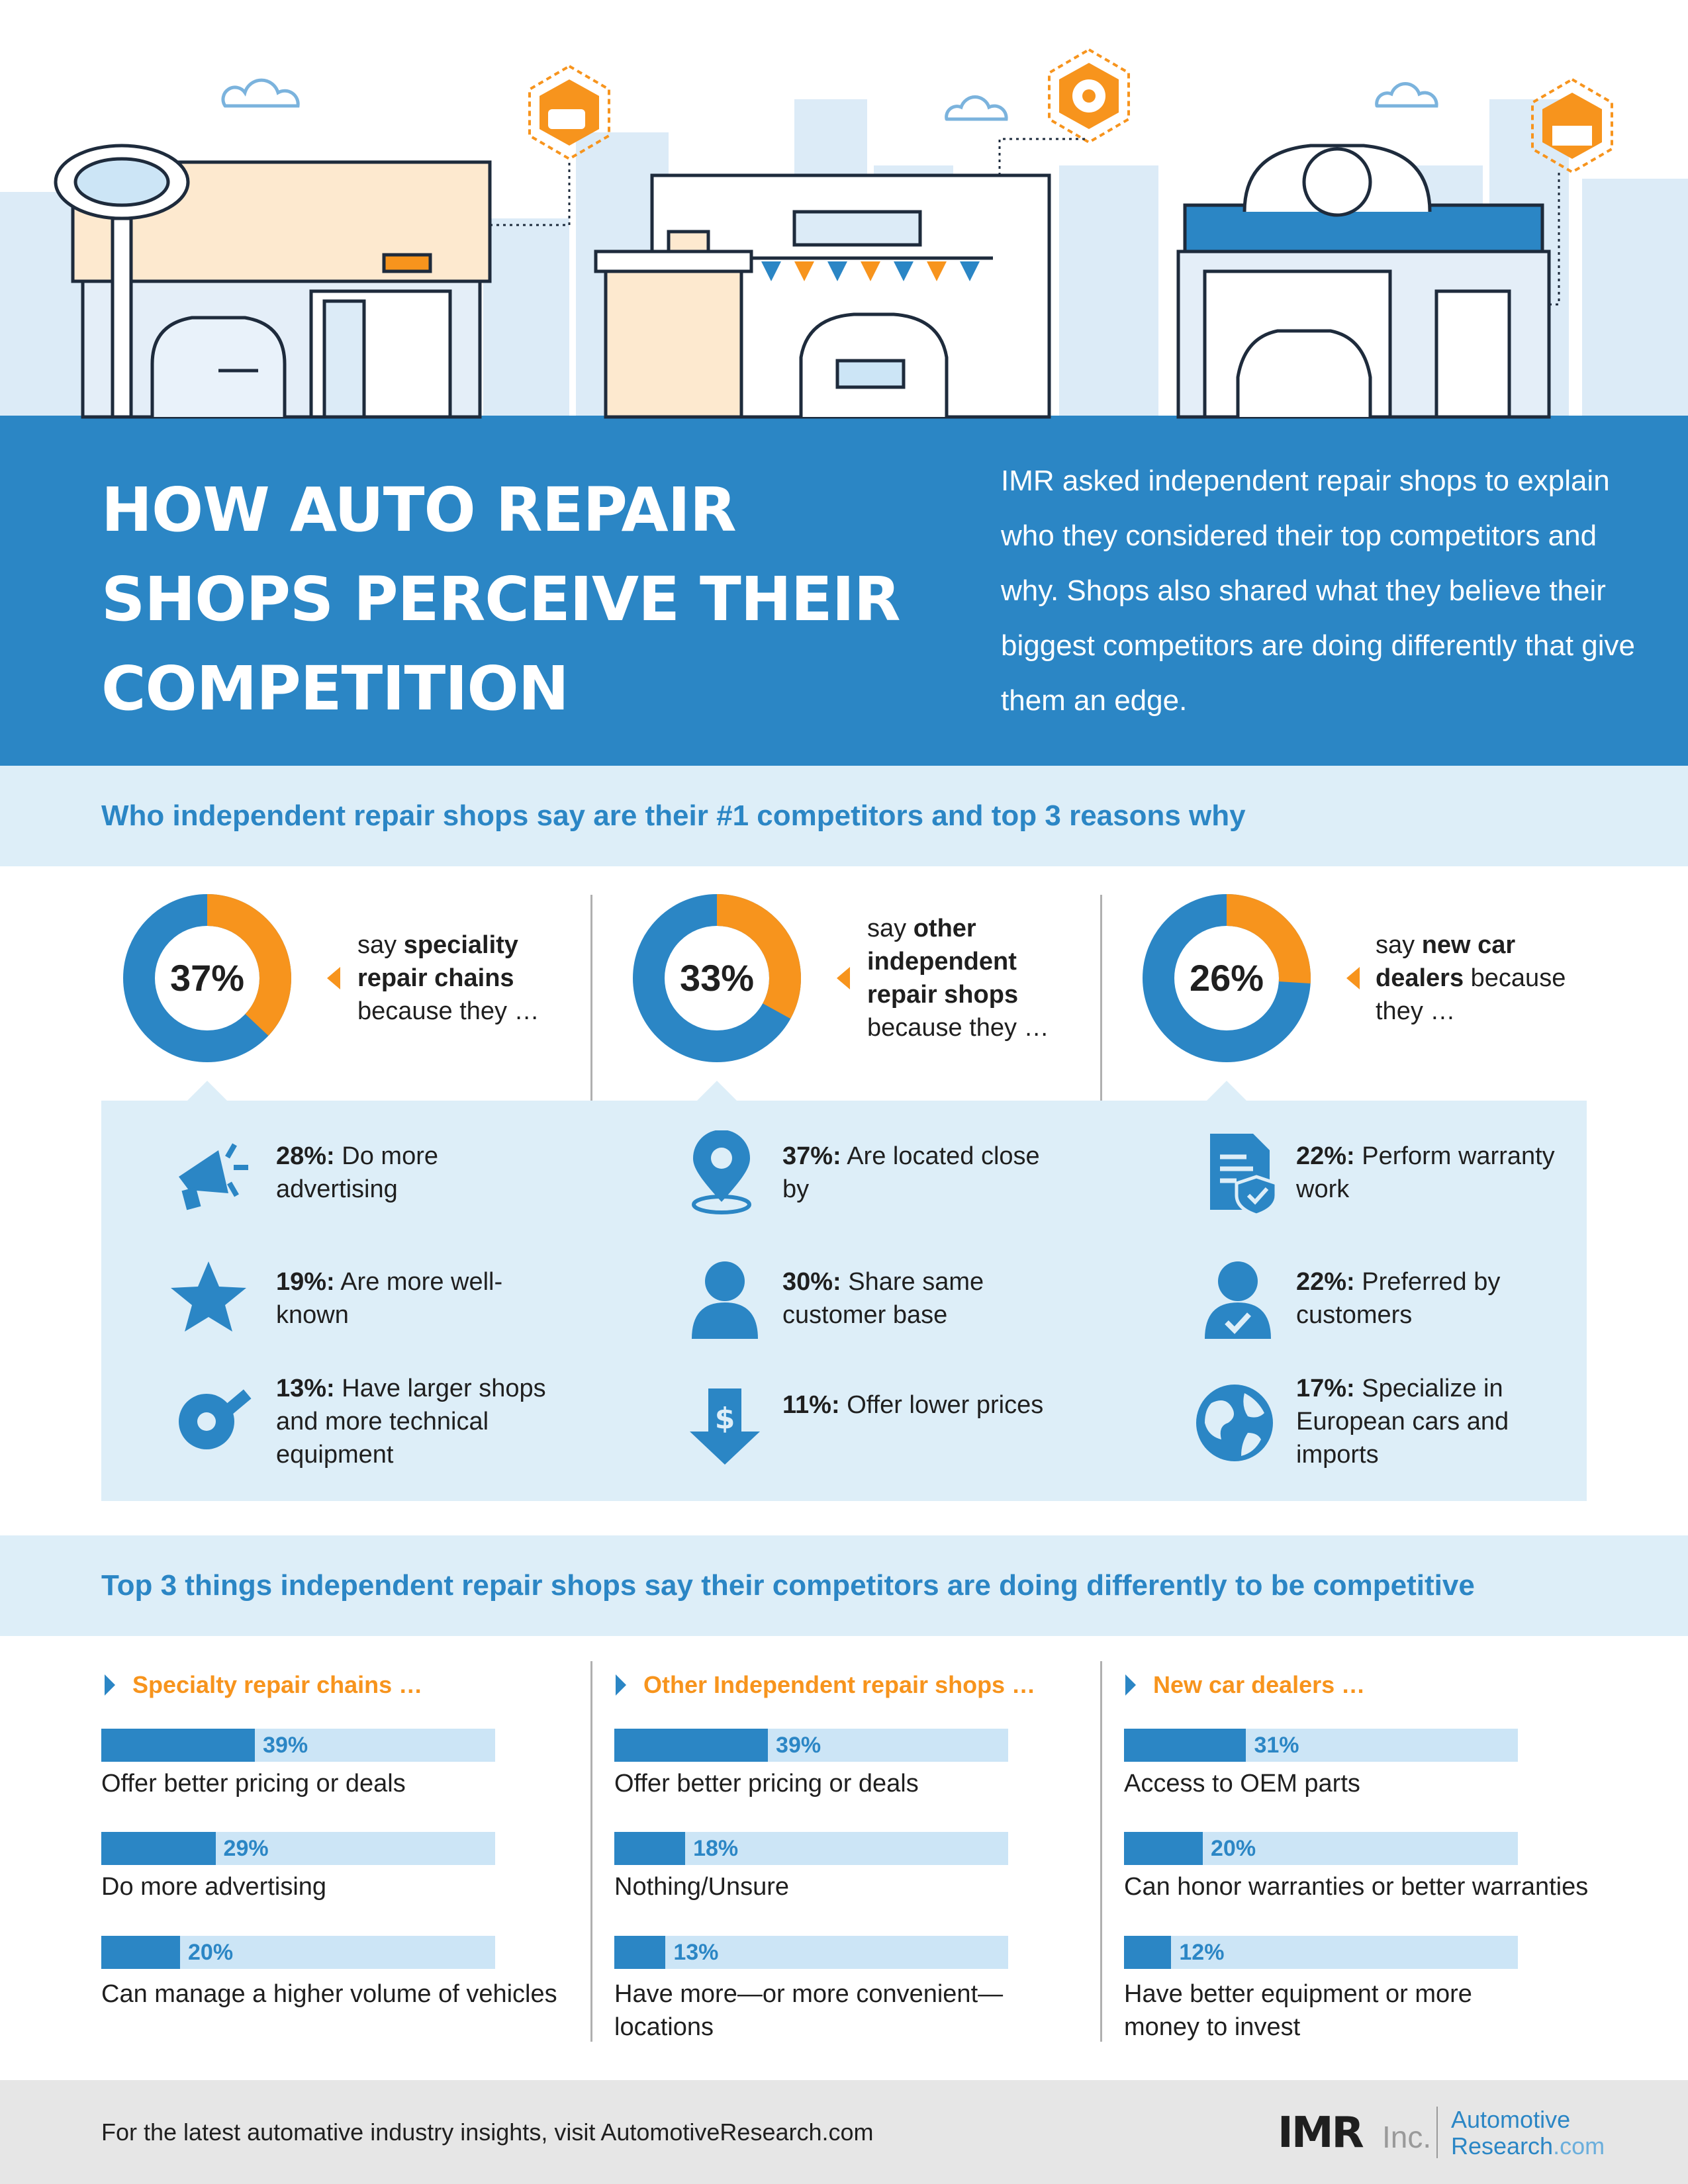 This screenshot has height=2184, width=1688. What do you see at coordinates (305, 1282) in the screenshot?
I see `reason-percent: 19%:` at bounding box center [305, 1282].